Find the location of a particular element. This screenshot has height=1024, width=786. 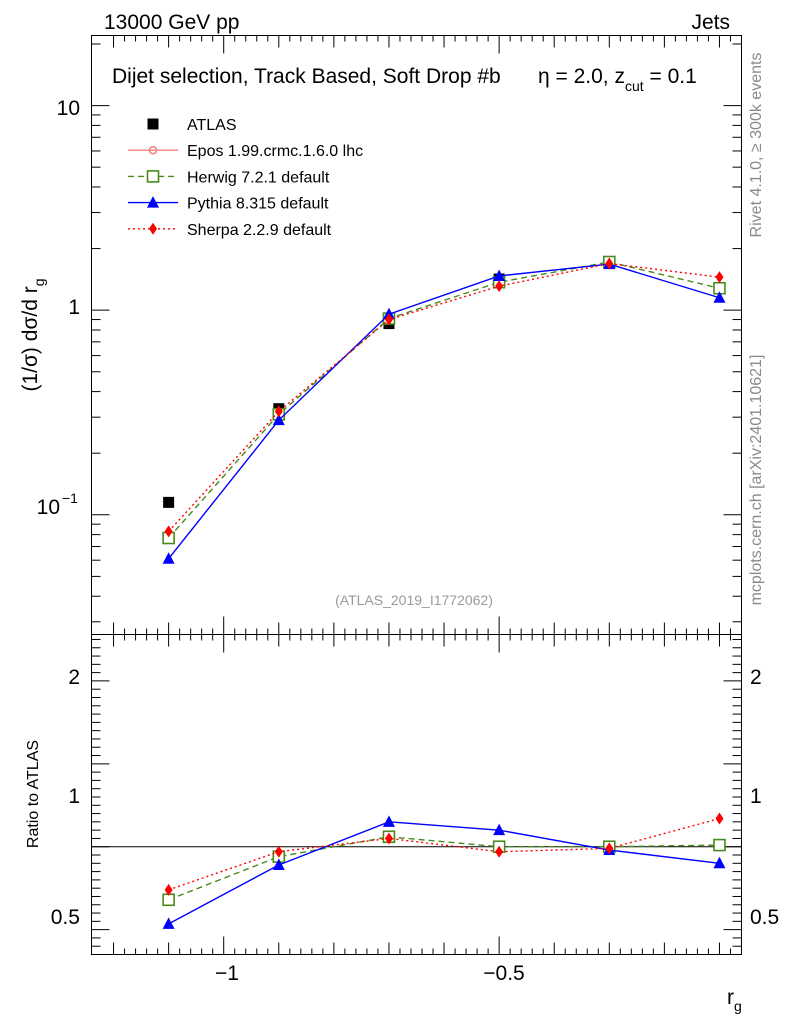

main-title-eta: η = 2.0, zcut = 0.1 is located at coordinates (617, 79).